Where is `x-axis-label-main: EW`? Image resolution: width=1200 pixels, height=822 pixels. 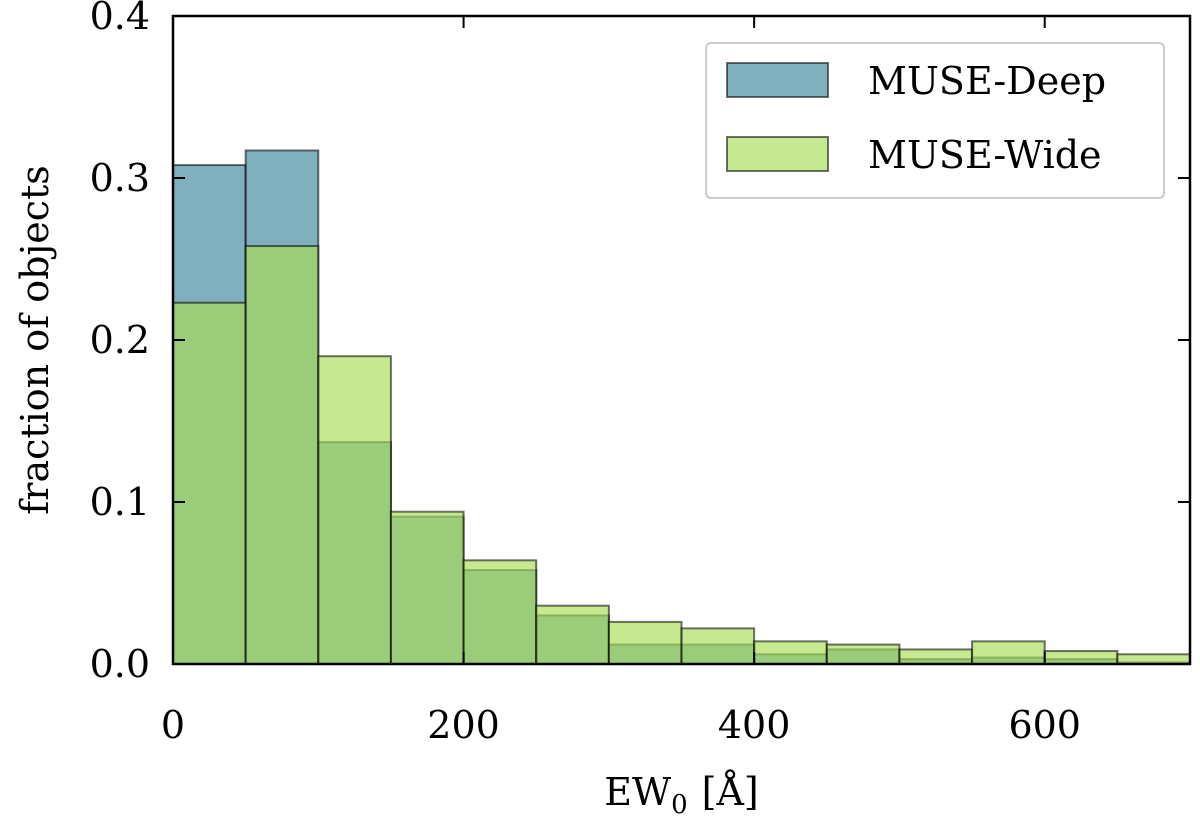 x-axis-label-main: EW is located at coordinates (637, 792).